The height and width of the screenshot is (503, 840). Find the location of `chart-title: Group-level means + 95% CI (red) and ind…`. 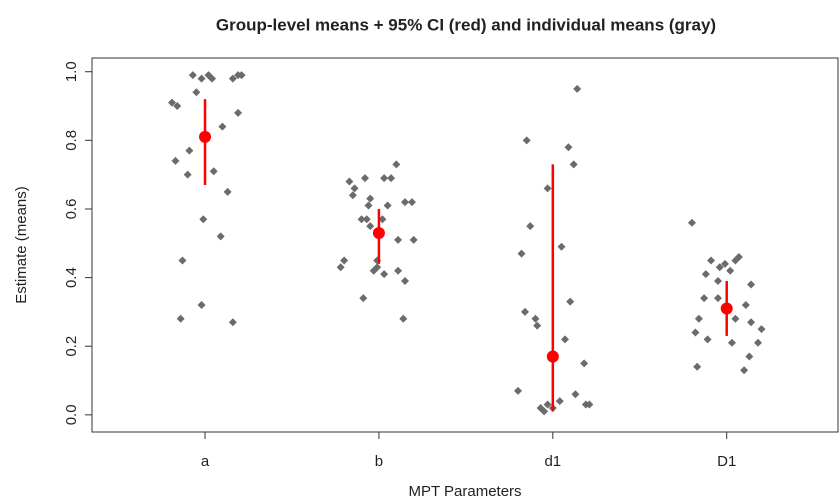

chart-title: Group-level means + 95% CI (red) and ind… is located at coordinates (466, 24).